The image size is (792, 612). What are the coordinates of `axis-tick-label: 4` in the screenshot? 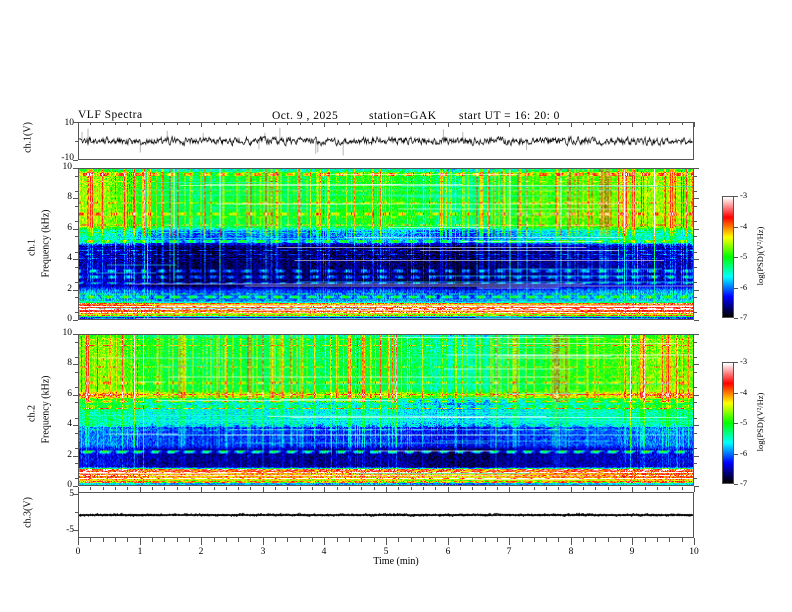 It's located at (324, 552).